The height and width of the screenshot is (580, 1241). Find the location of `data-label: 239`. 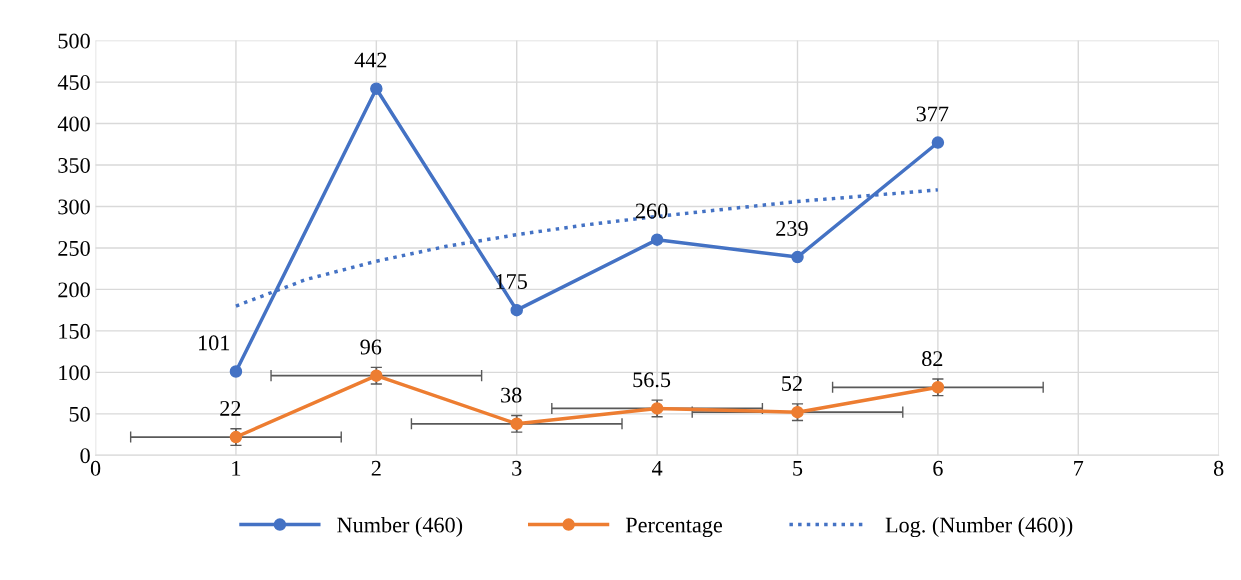

data-label: 239 is located at coordinates (792, 228).